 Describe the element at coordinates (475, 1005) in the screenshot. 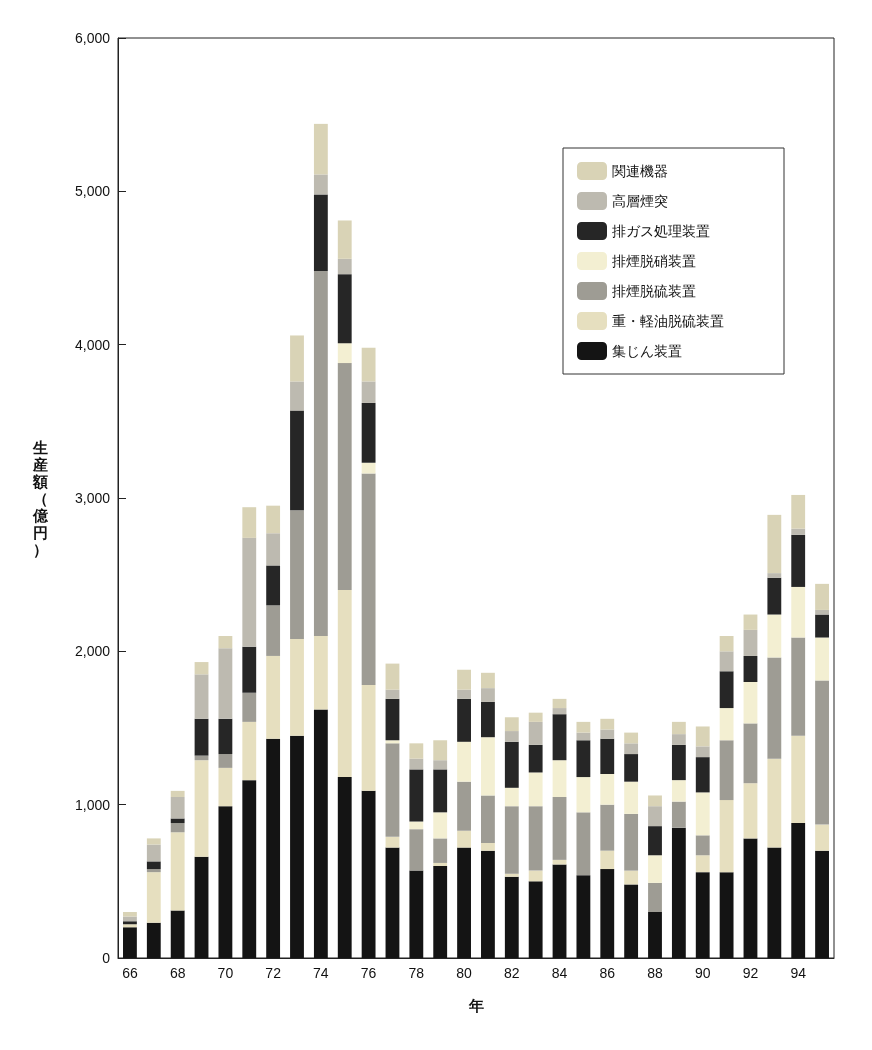

I see `x-axis-title: 年` at that location.